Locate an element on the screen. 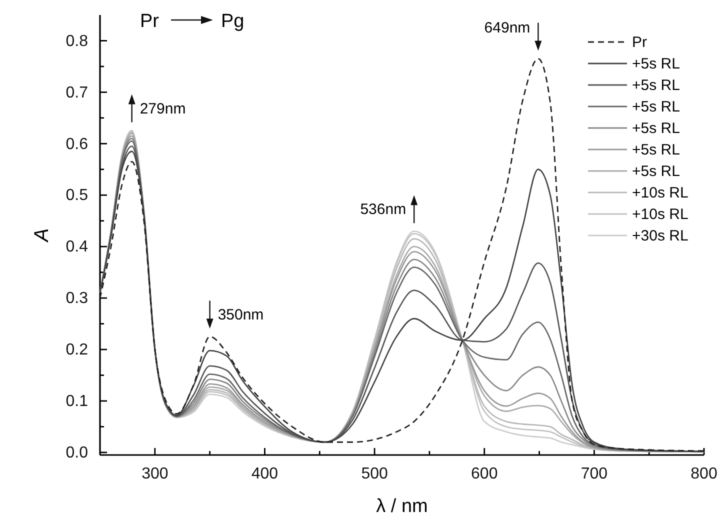 The height and width of the screenshot is (523, 719). y-tick-label: 0.0 is located at coordinates (77, 453).